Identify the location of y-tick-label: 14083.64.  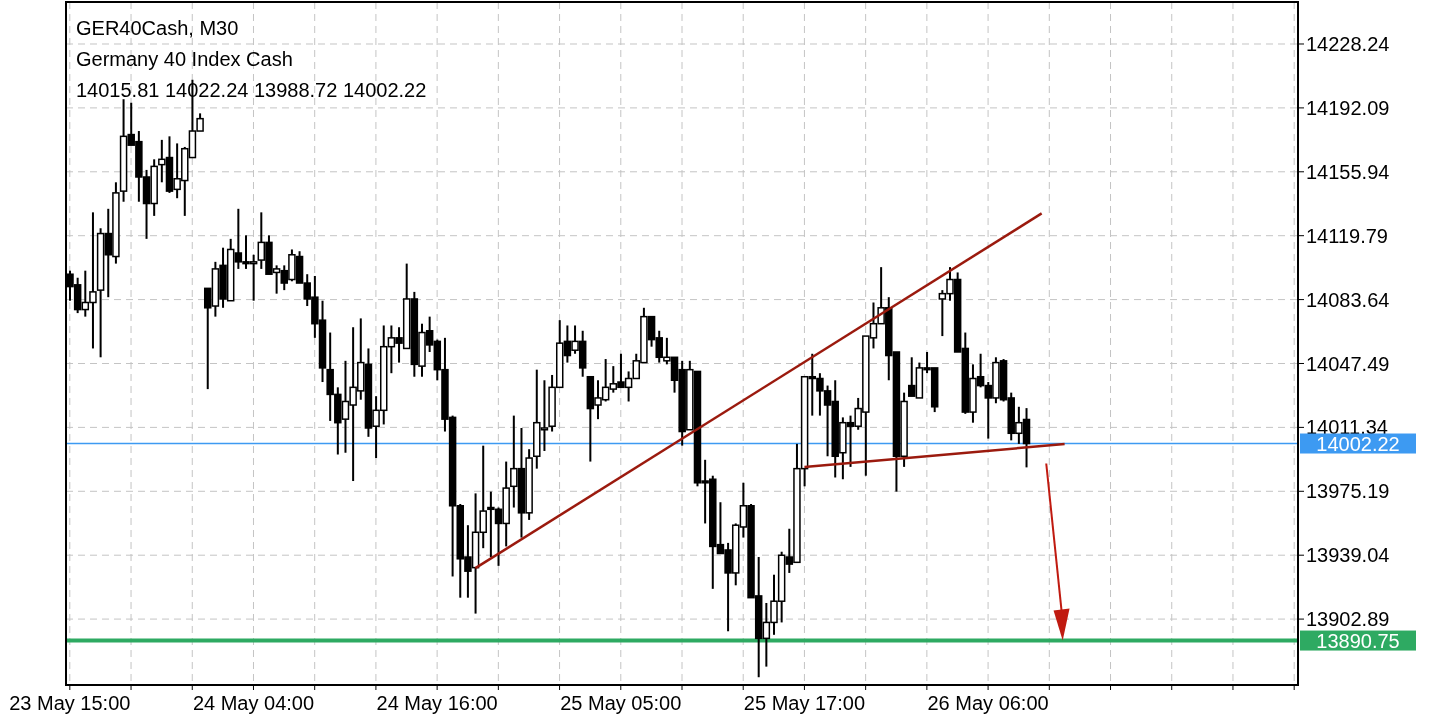
(1348, 299).